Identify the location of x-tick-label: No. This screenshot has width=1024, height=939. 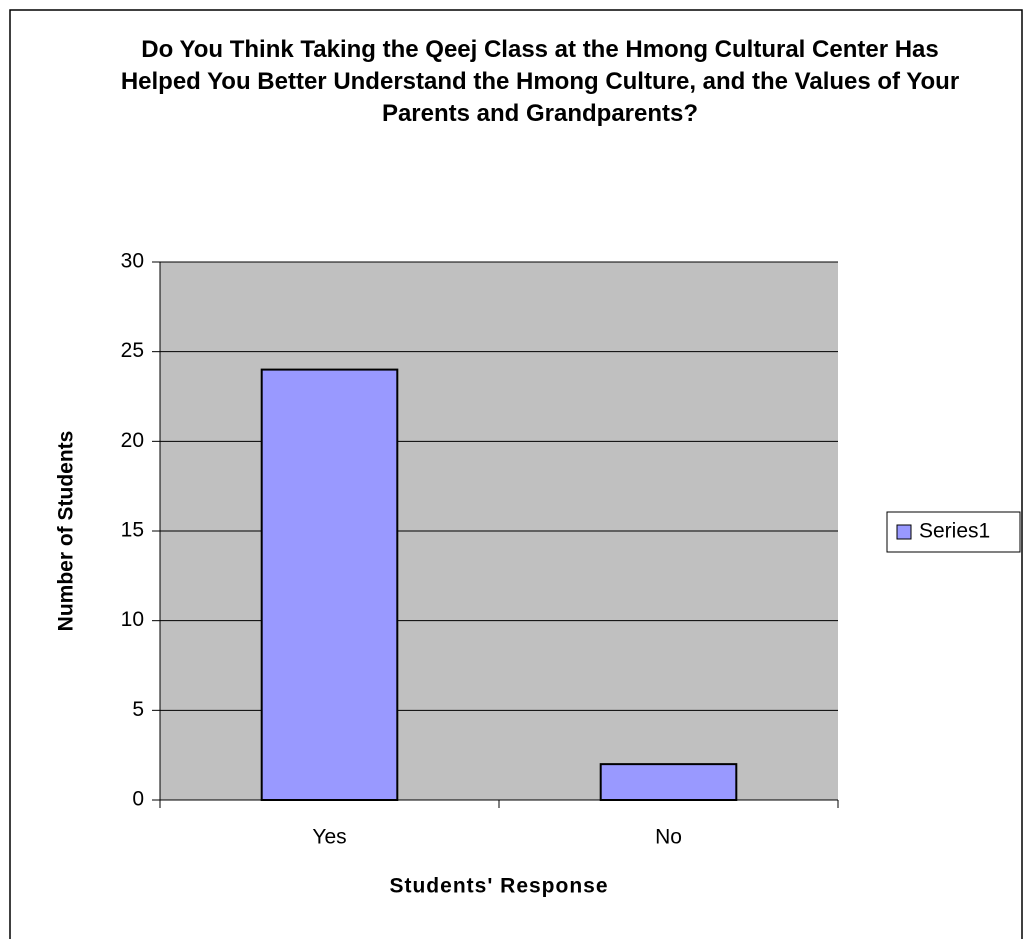
(668, 837).